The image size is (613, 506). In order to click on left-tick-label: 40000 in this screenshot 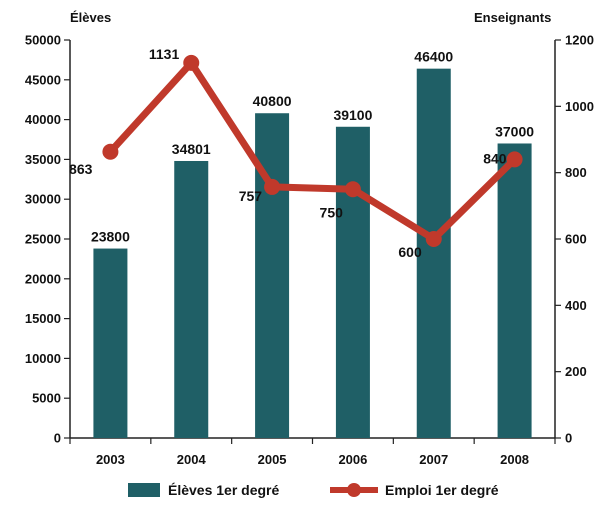, I will do `click(43, 119)`.